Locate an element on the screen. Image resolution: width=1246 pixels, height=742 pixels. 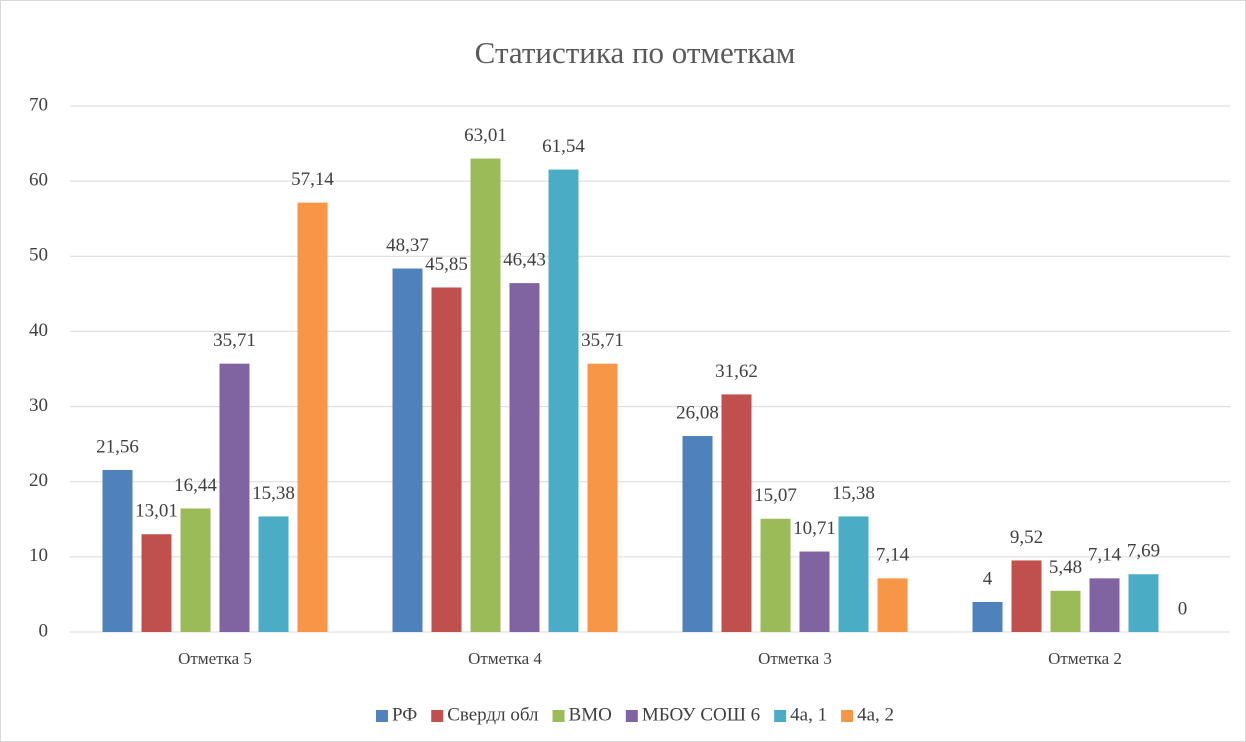
data-label: 9,52 is located at coordinates (1026, 537).